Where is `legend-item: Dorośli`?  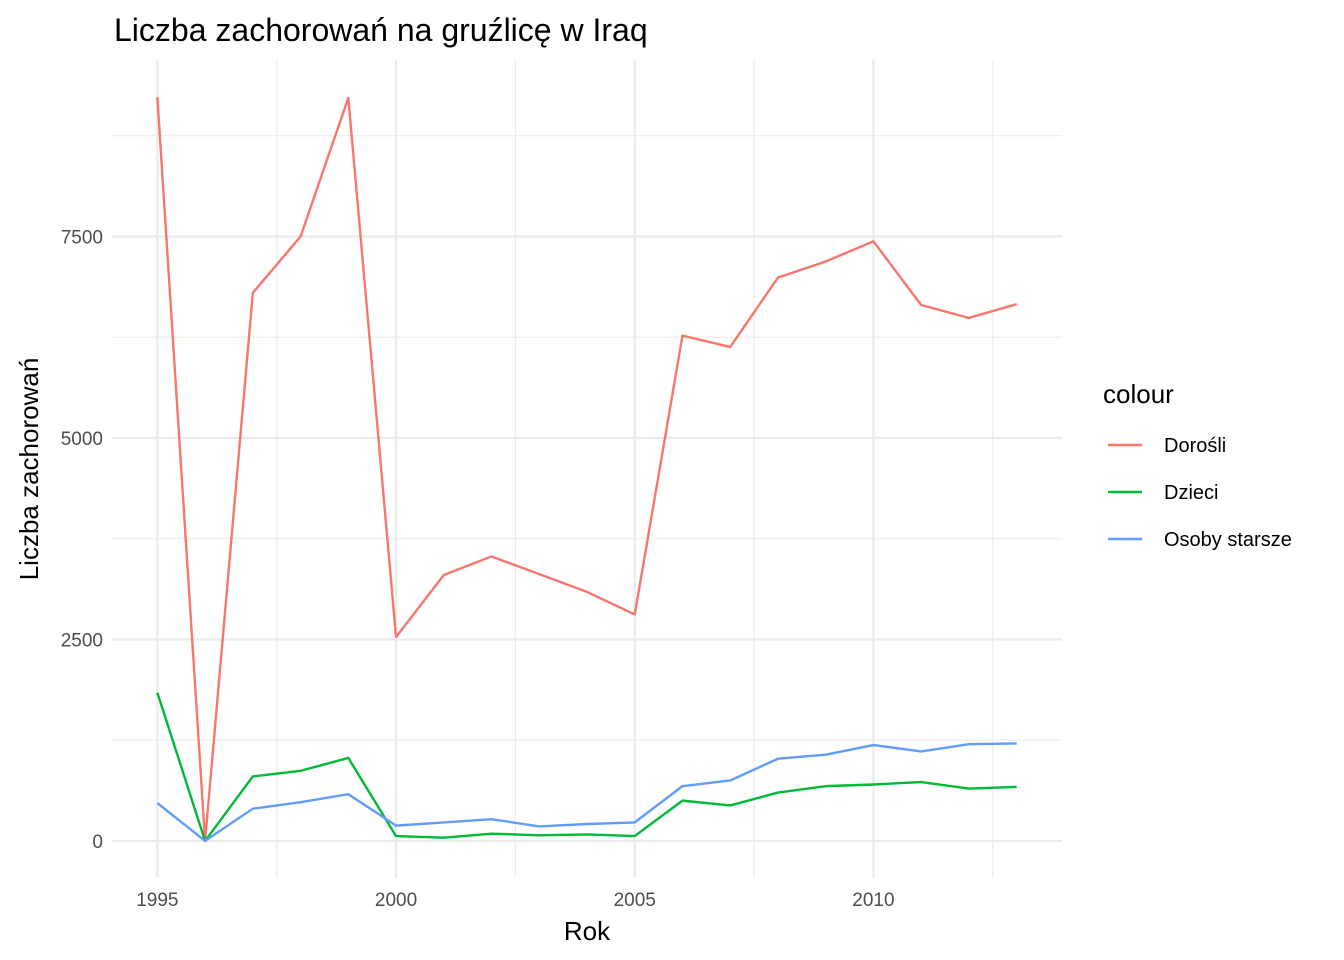 legend-item: Dorośli is located at coordinates (1167, 446).